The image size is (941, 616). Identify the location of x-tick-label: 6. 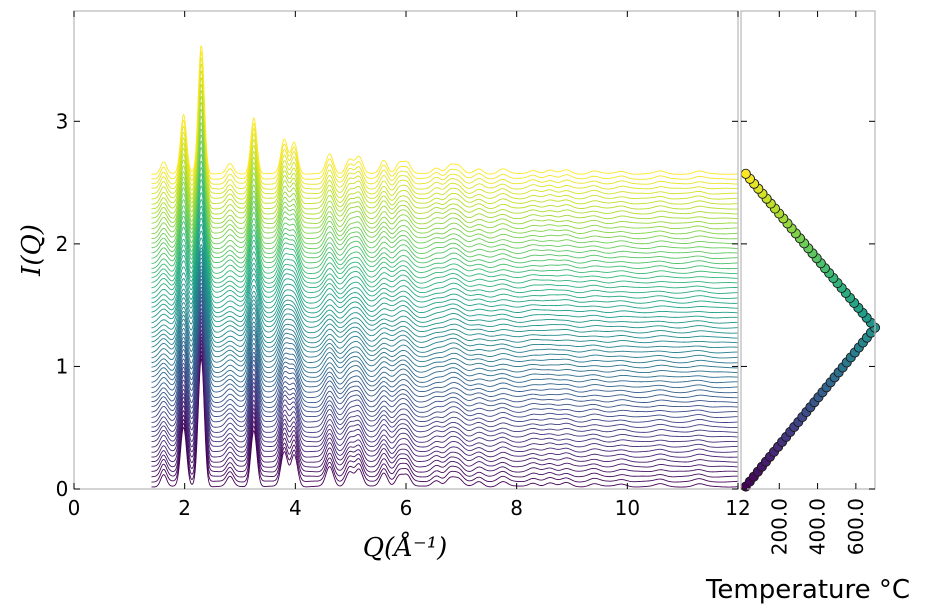
(406, 508).